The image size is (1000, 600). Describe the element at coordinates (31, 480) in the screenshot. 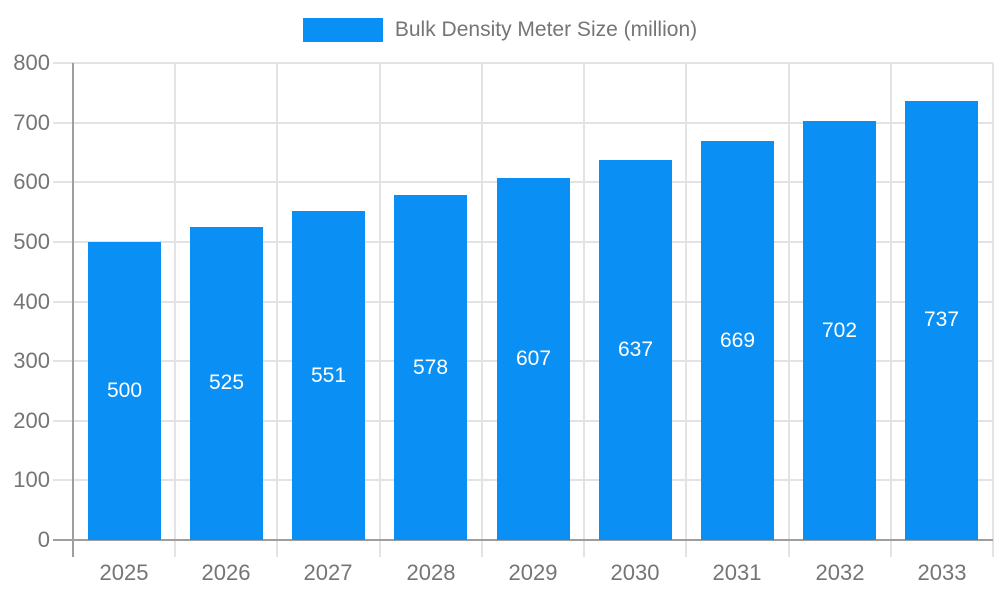

I see `y-tick-label: 100` at that location.